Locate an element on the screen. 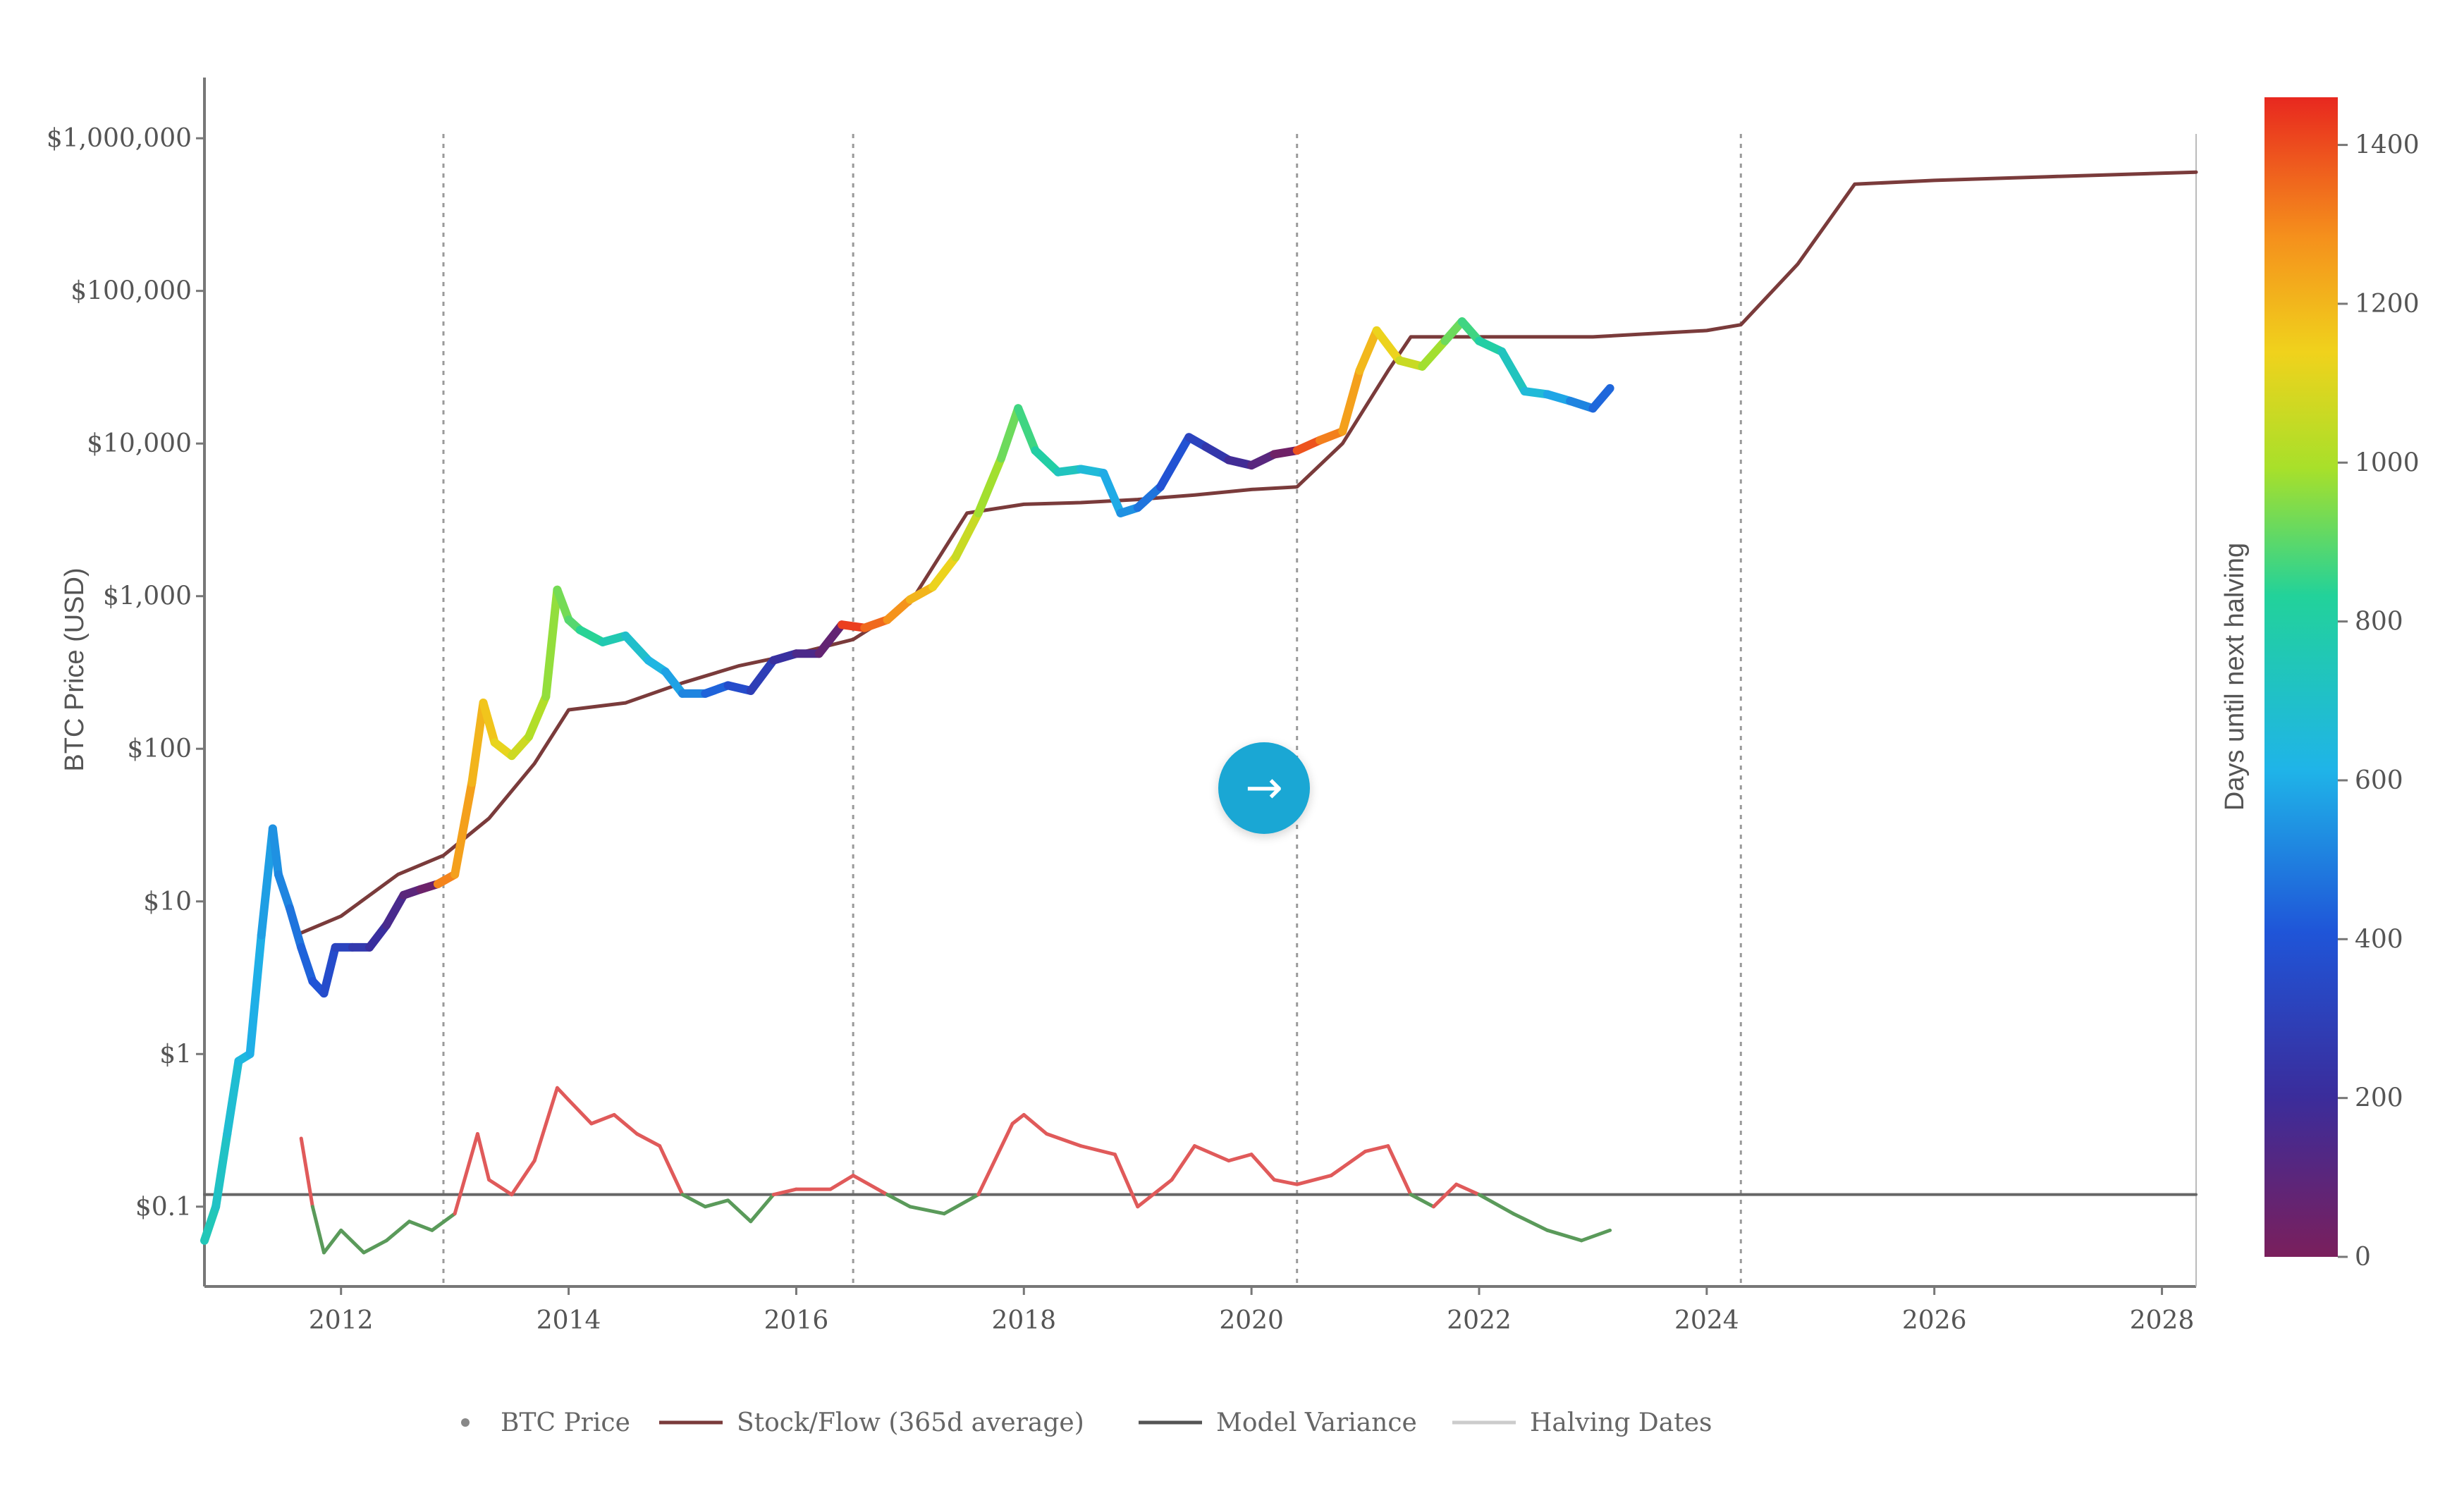 This screenshot has height=1493, width=2464. x-tick-label-0: 2012 is located at coordinates (341, 1321).